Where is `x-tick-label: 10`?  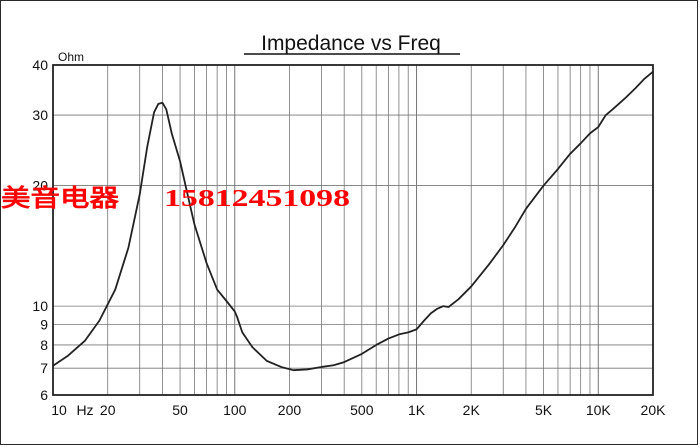 x-tick-label: 10 is located at coordinates (59, 410).